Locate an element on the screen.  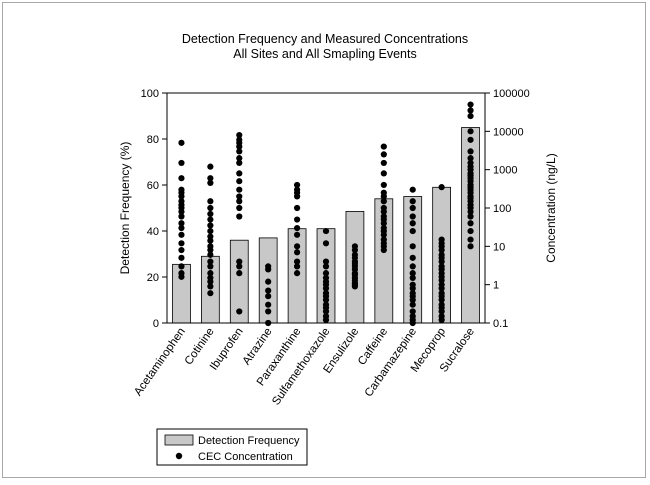
category-label-acetaminophen: Acetaminophen is located at coordinates (160, 362).